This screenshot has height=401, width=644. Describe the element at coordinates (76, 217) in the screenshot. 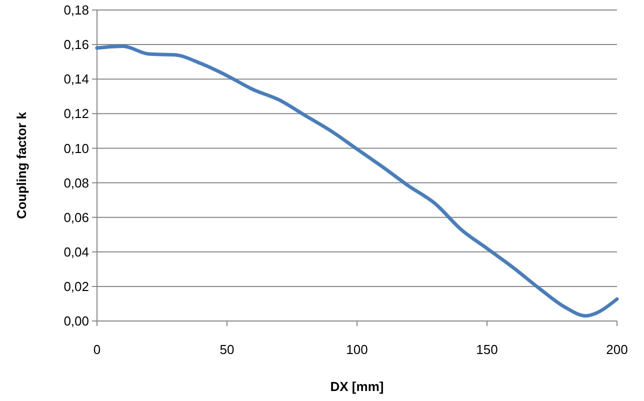

I see `y-tick-label: 0,06` at that location.